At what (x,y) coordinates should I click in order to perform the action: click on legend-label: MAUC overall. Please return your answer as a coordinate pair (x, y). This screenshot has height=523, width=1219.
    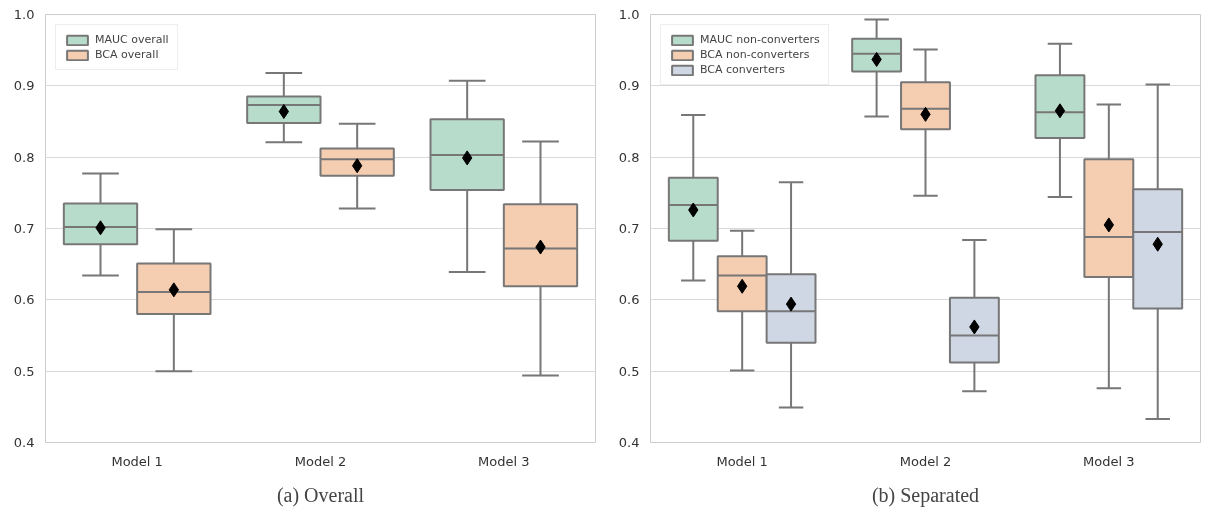
    Looking at the image, I should click on (132, 39).